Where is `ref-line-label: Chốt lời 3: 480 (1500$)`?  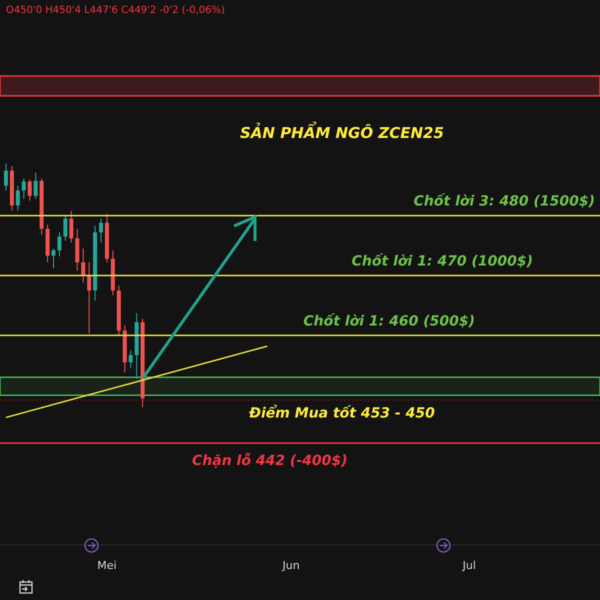
ref-line-label: Chốt lời 3: 480 (1500$) is located at coordinates (504, 201).